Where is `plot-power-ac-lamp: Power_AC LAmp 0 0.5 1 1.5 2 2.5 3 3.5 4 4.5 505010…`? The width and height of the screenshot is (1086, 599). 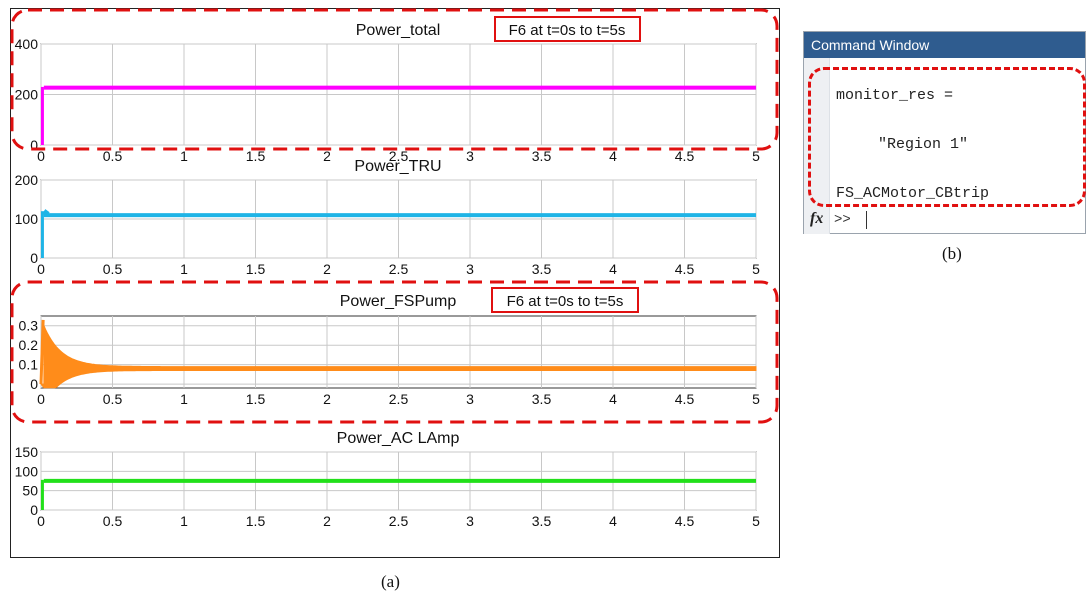 plot-power-ac-lamp: Power_AC LAmp 0 0.5 1 1.5 2 2.5 3 3.5 4 4.5 505010… is located at coordinates (387, 479).